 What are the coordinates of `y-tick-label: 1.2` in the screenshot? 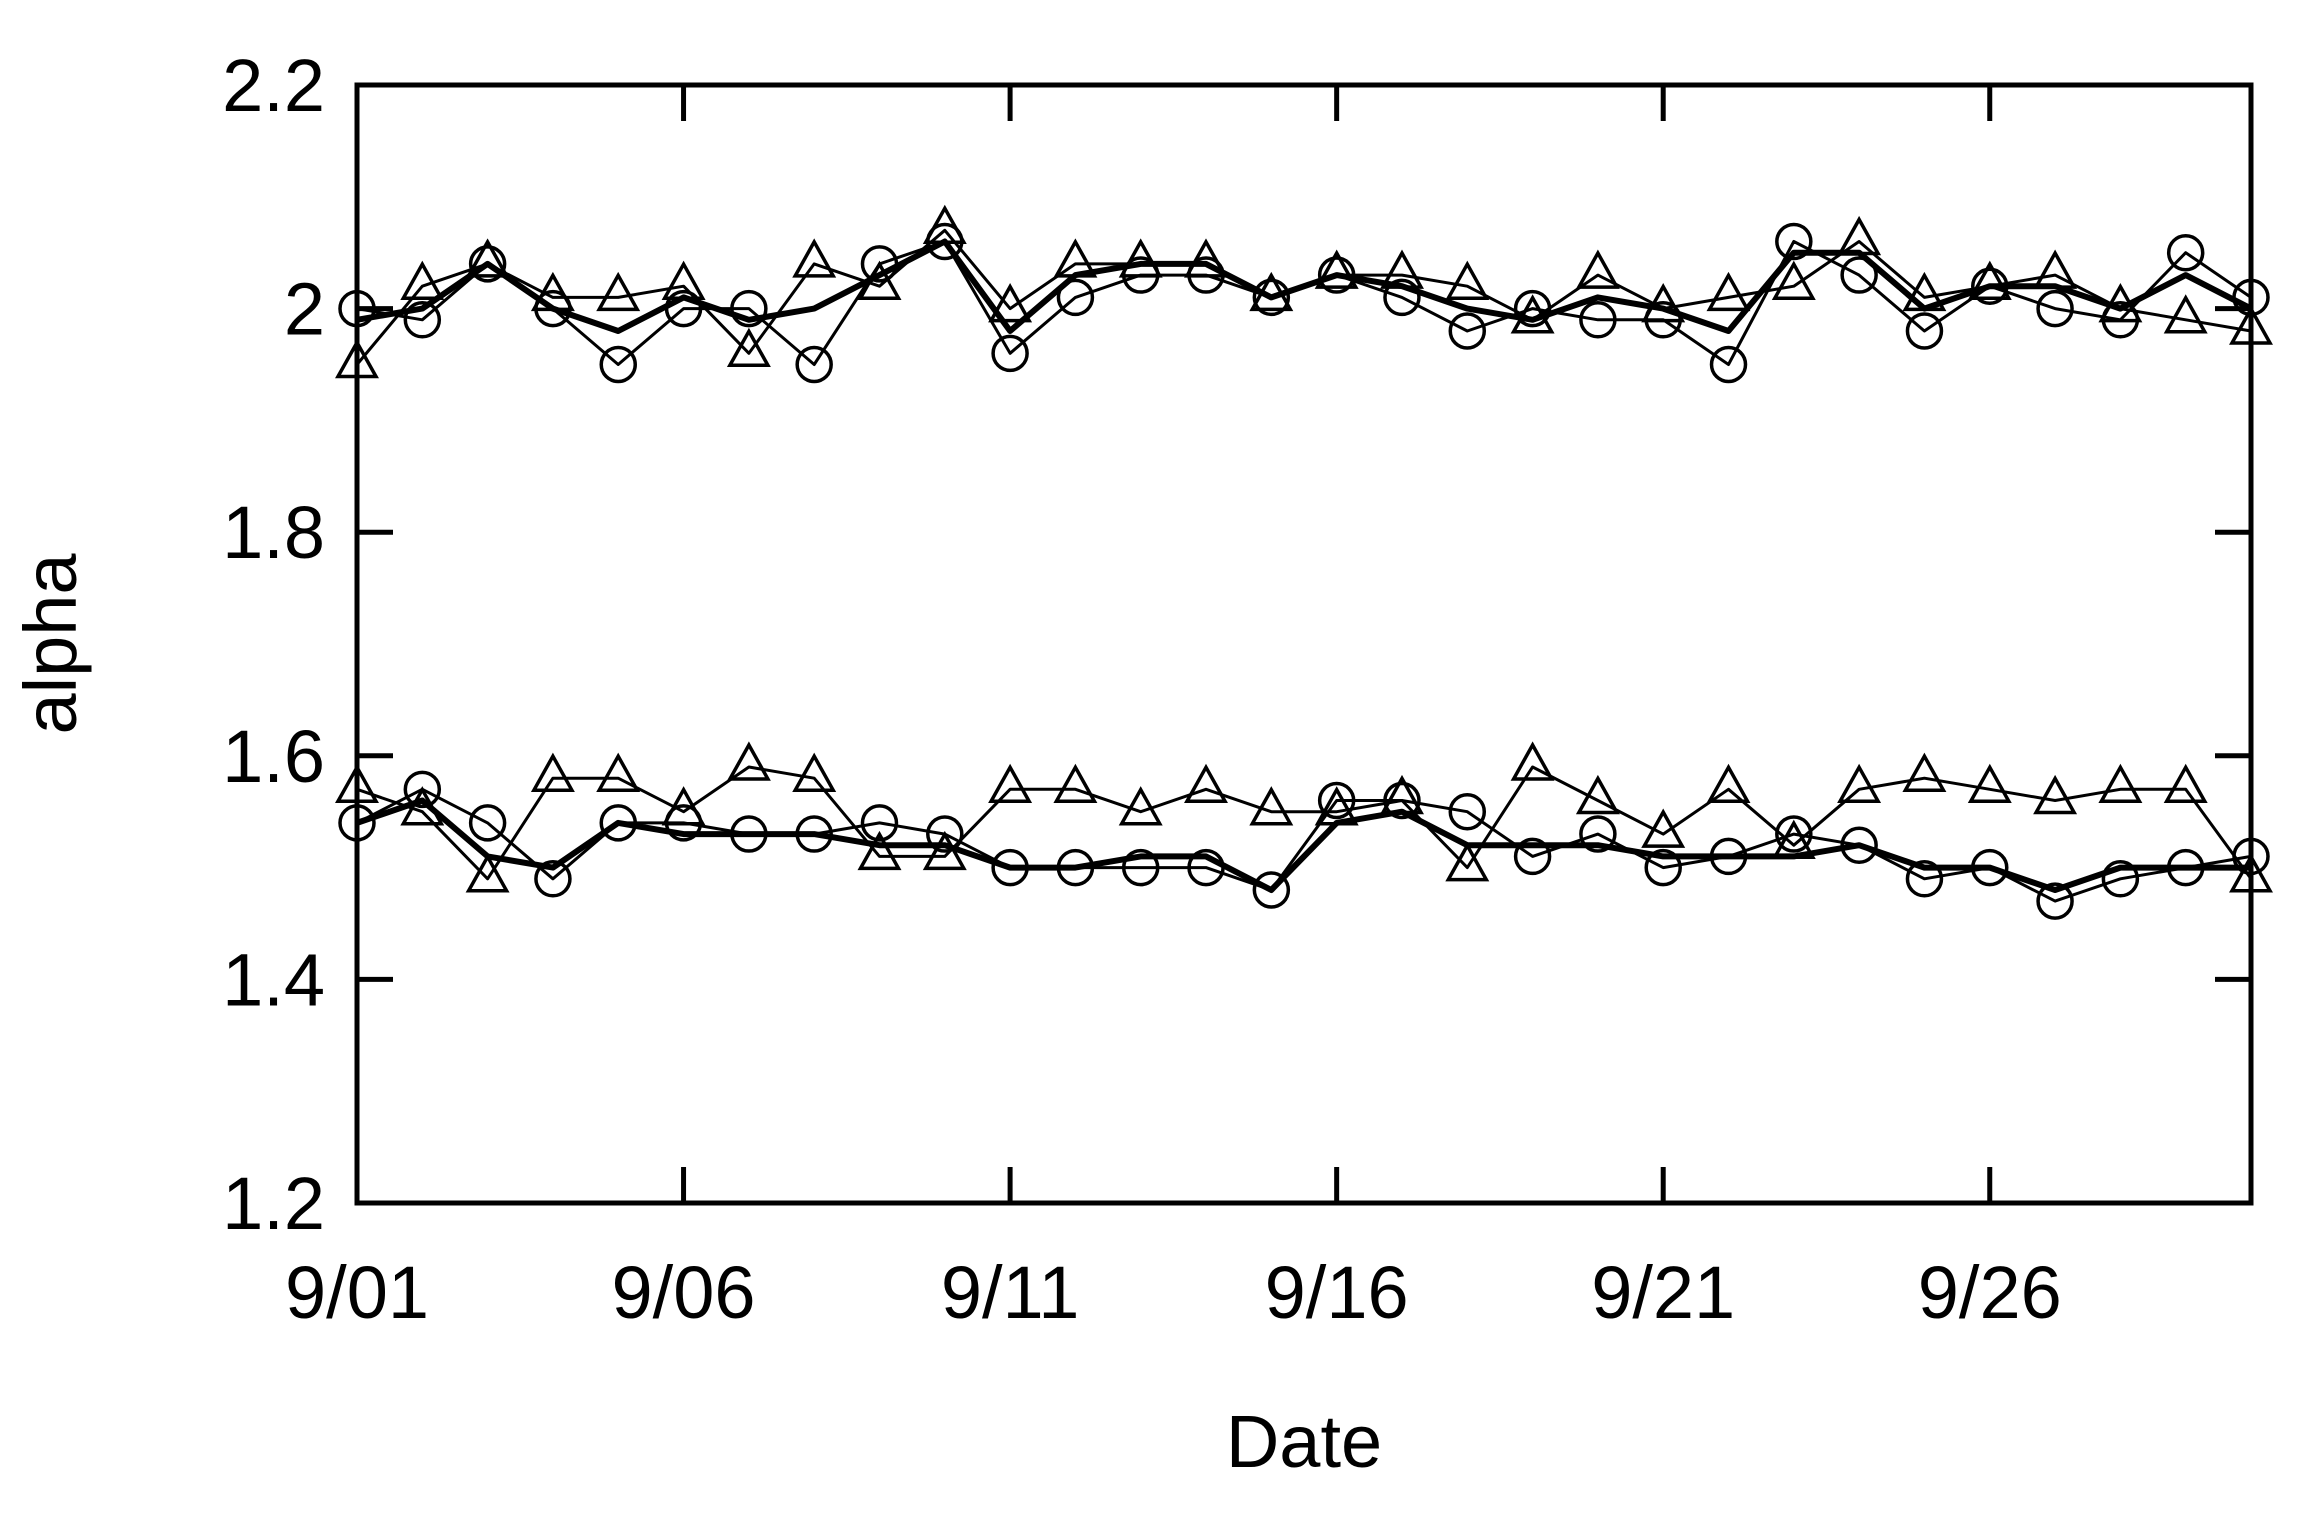 It's located at (273, 1203).